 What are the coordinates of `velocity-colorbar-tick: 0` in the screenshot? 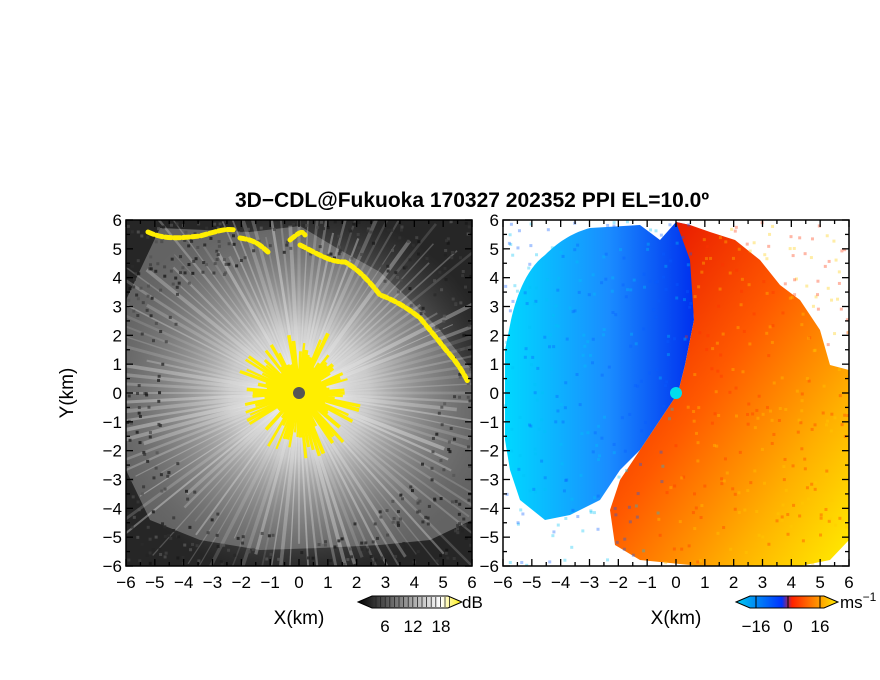 It's located at (787, 626).